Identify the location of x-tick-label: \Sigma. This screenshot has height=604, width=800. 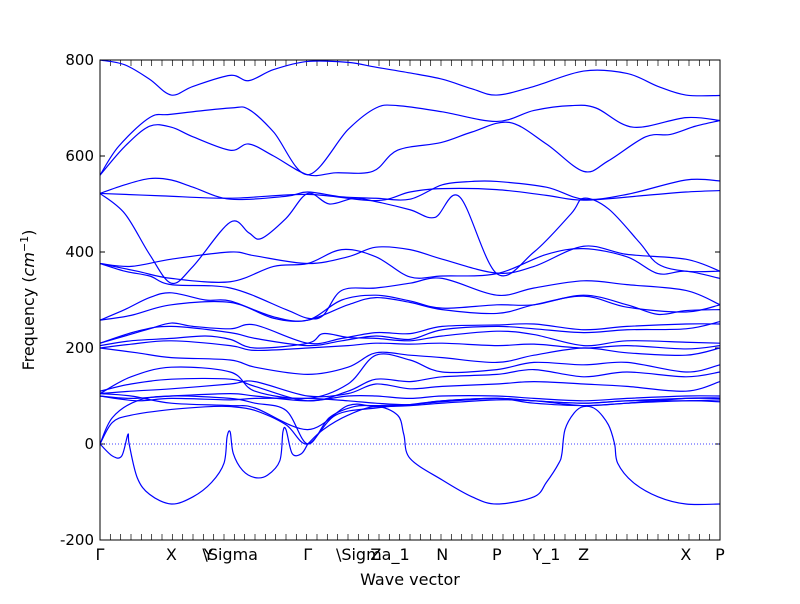
(230, 554).